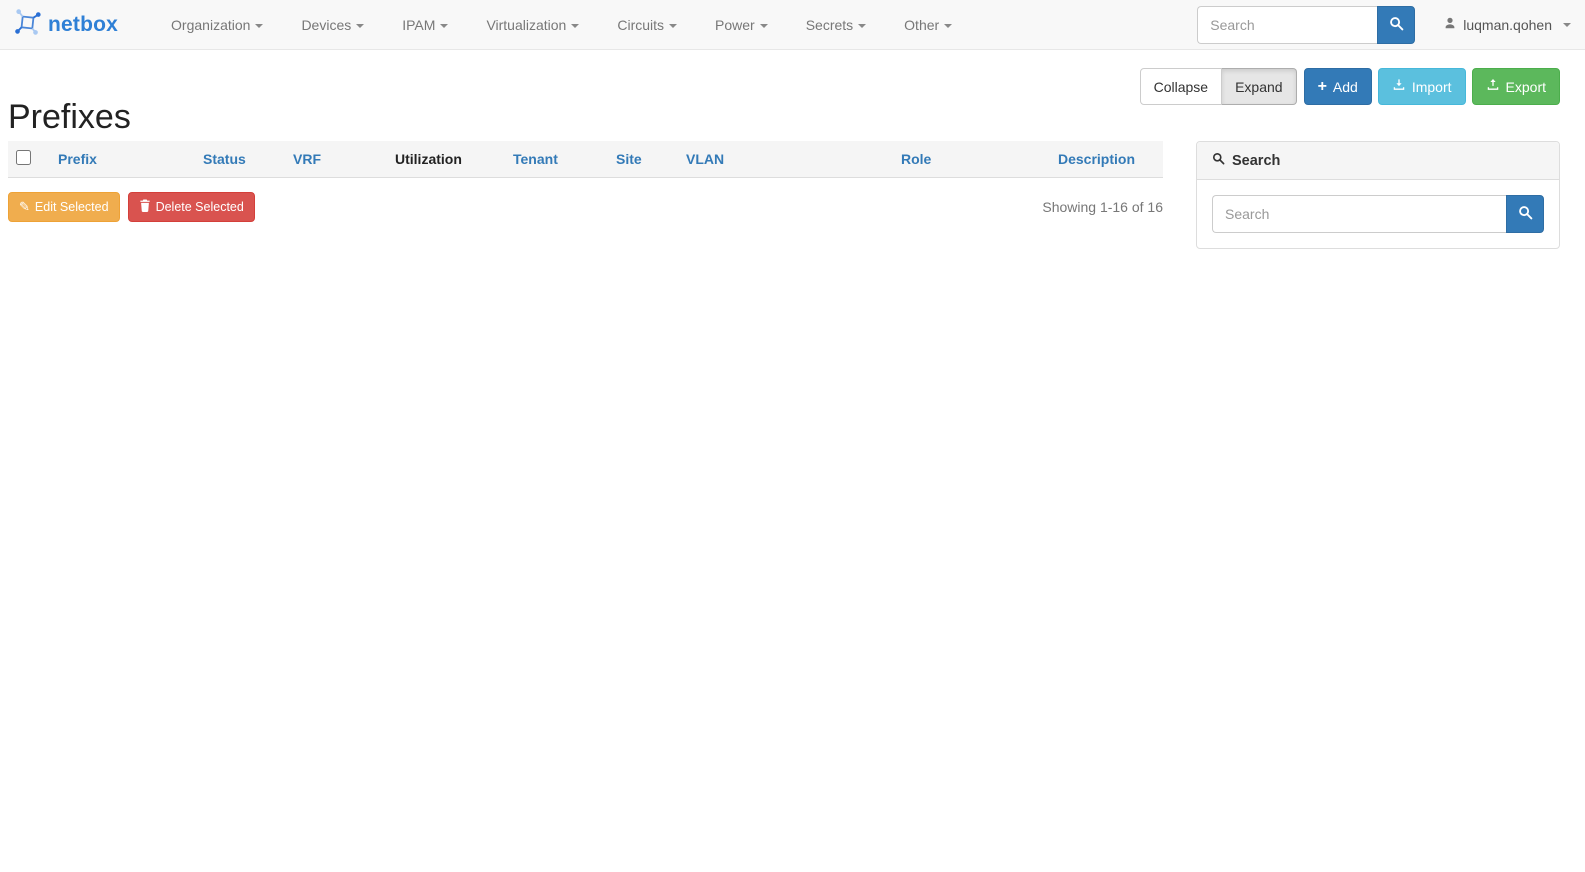 The image size is (1585, 872). I want to click on pagination-summary: Showing 1-16 of 16, so click(1102, 207).